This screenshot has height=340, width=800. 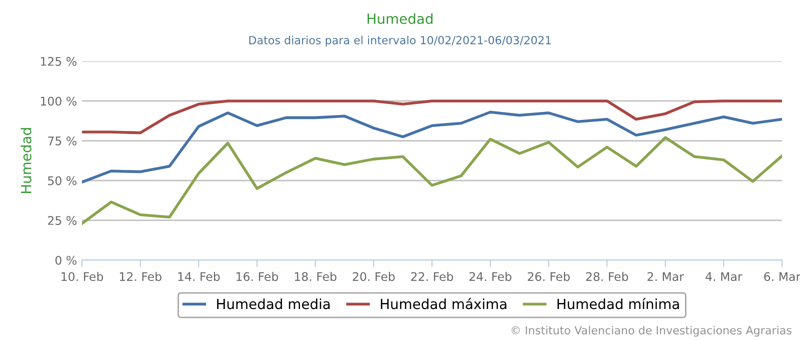 What do you see at coordinates (400, 18) in the screenshot?
I see `chart-title: Humedad` at bounding box center [400, 18].